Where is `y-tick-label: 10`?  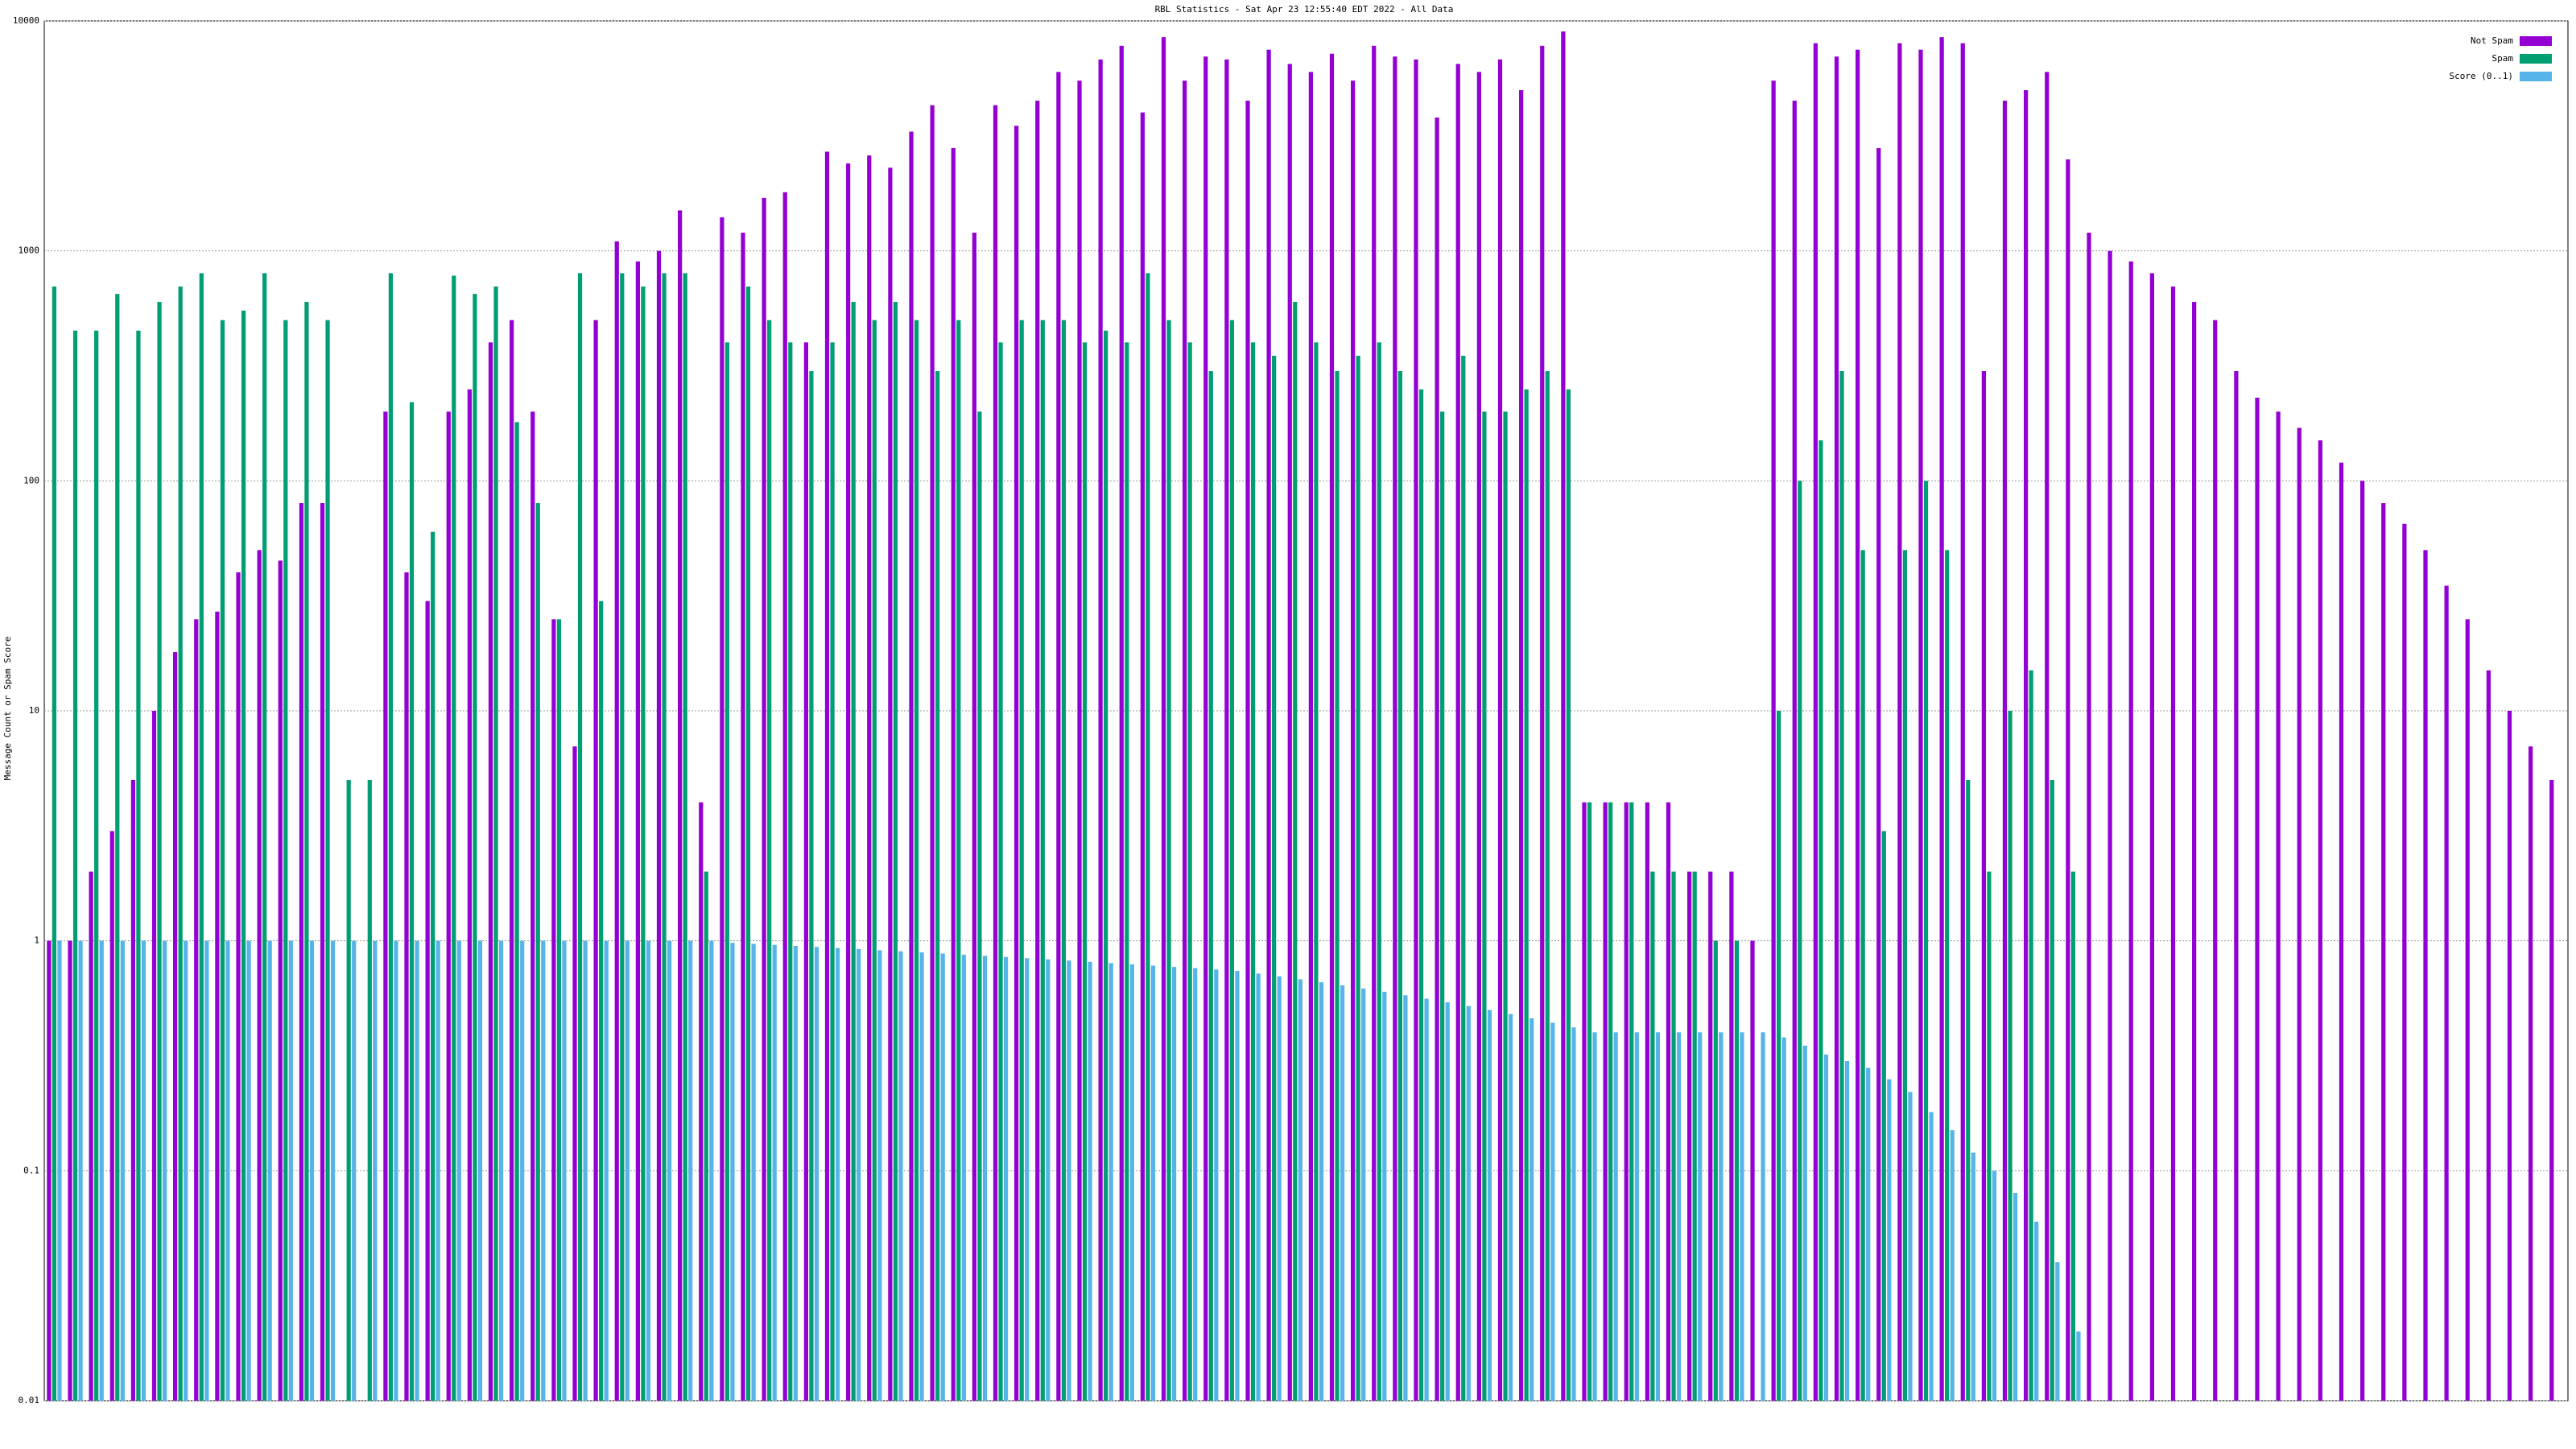 y-tick-label: 10 is located at coordinates (34, 710).